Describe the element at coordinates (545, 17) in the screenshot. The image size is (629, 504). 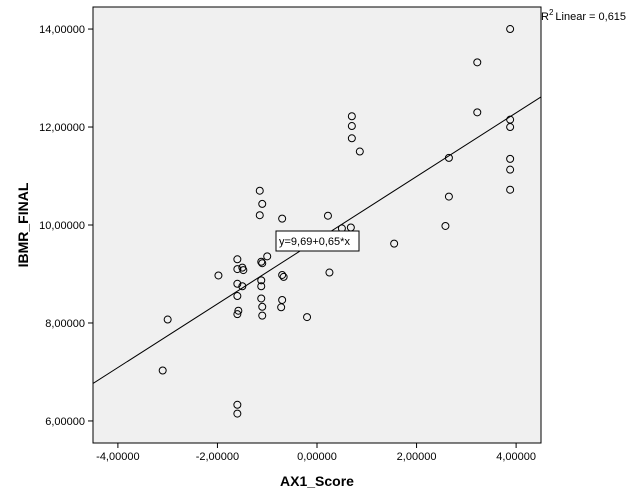
I see `r2-prefix: R` at that location.